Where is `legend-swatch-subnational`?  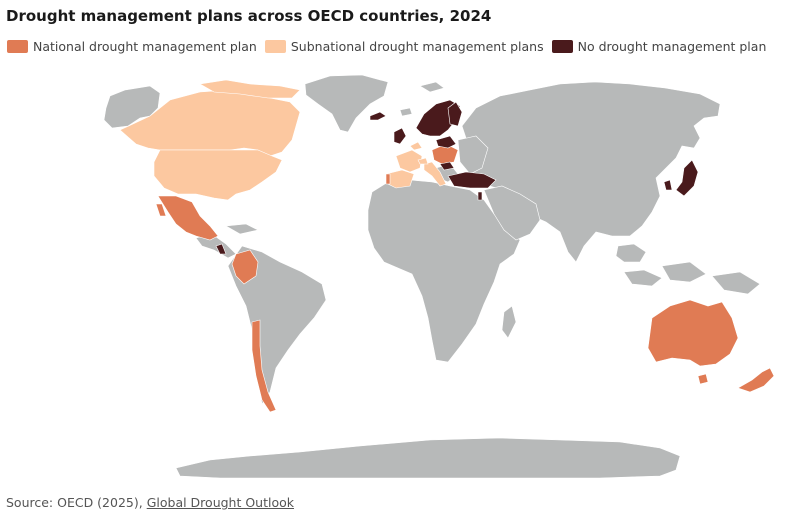
legend-swatch-subnational is located at coordinates (275, 46).